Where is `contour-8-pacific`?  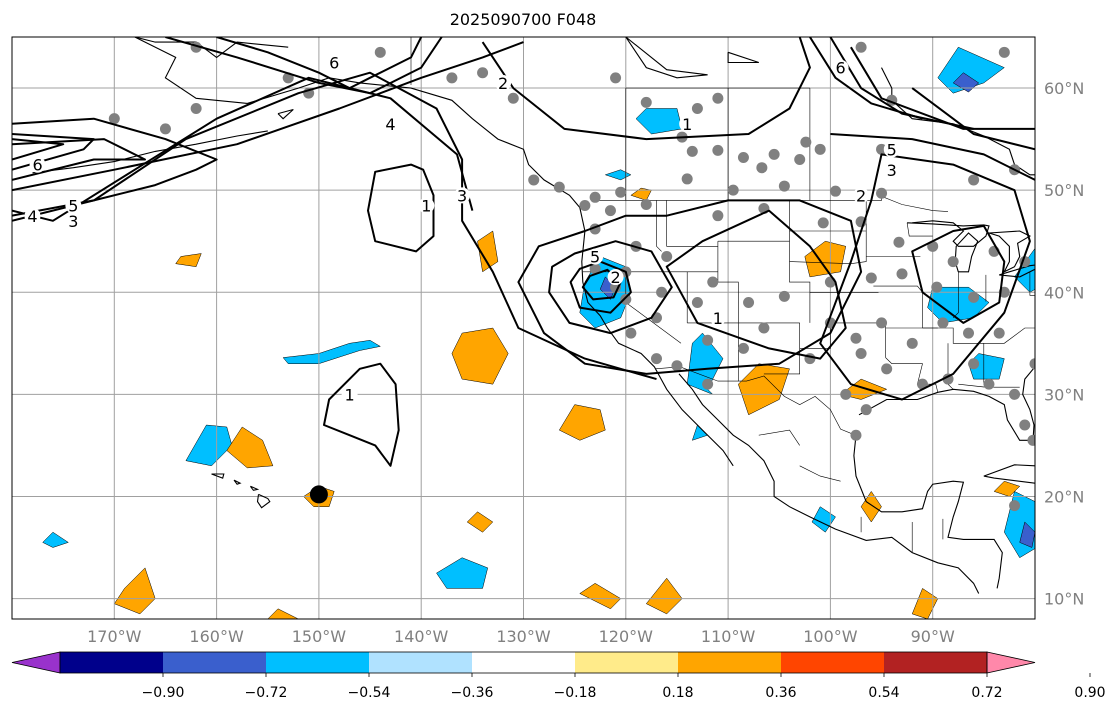 contour-8-pacific is located at coordinates (38, 149).